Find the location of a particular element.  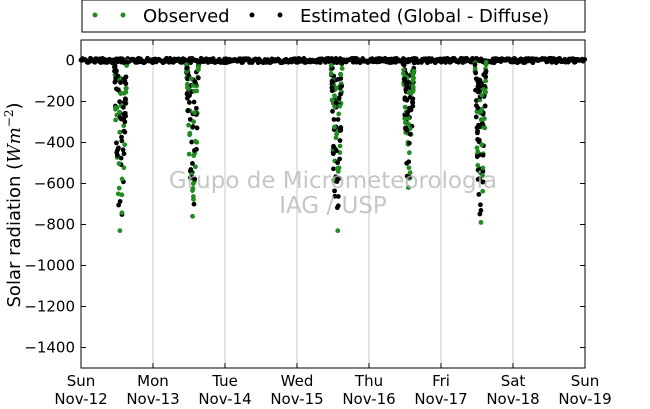

y-axis-label: Solar radiation (Wm−2) is located at coordinates (13, 204).